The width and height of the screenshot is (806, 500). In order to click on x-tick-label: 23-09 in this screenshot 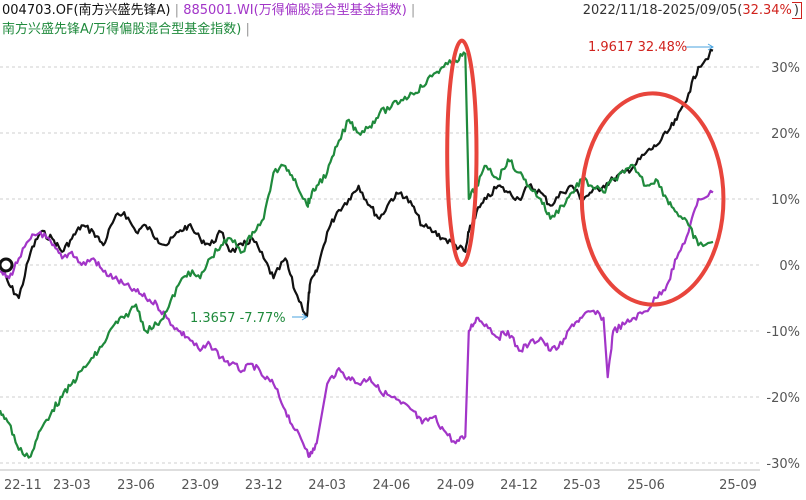, I will do `click(200, 485)`.